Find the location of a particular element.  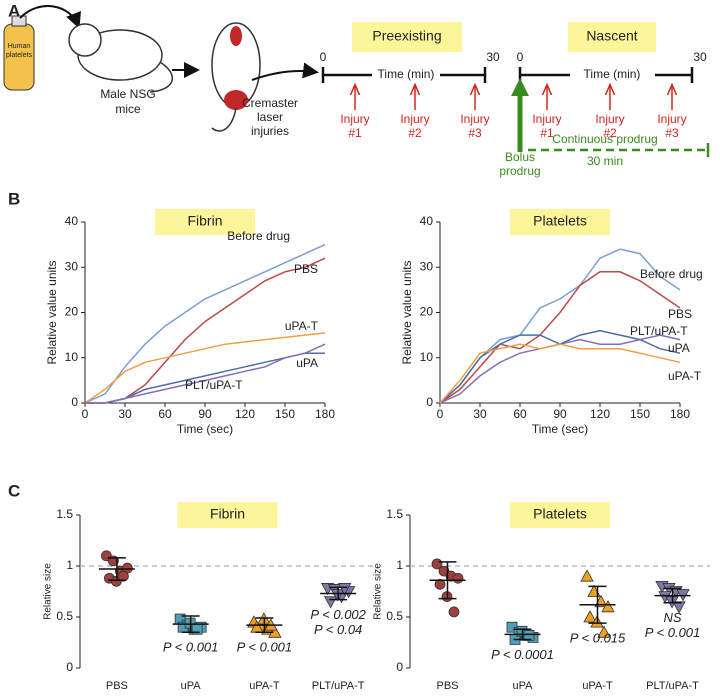

bag-port is located at coordinates (19, 21).